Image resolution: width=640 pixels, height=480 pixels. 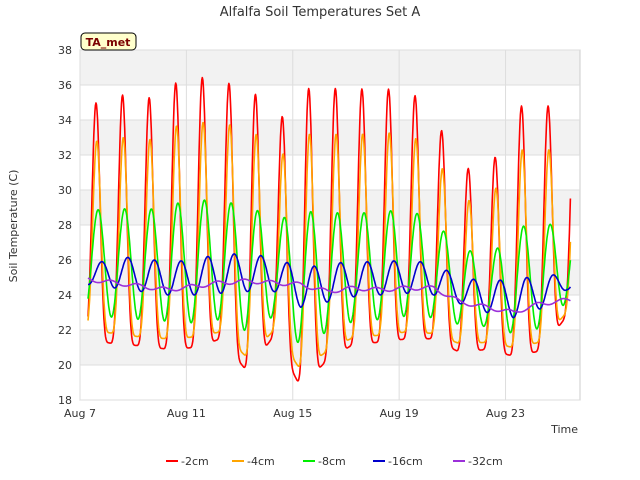 I want to click on y-tick-label: 24, so click(x=65, y=295).